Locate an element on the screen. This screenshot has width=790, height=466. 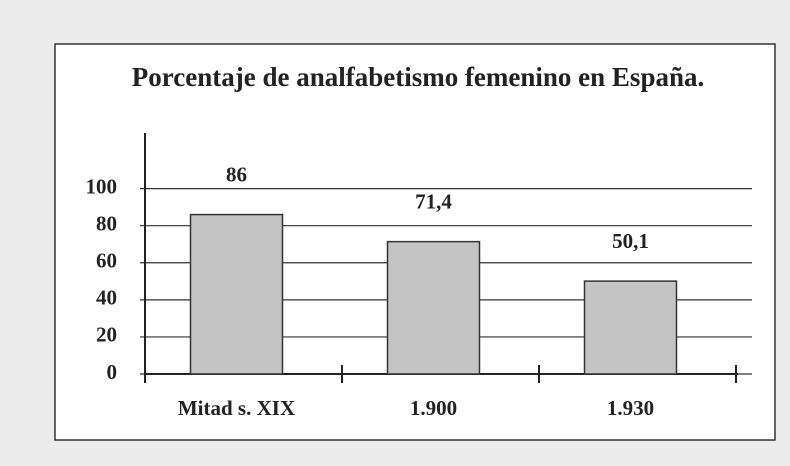
x-tick-label: Mitad s. XIX is located at coordinates (236, 408).